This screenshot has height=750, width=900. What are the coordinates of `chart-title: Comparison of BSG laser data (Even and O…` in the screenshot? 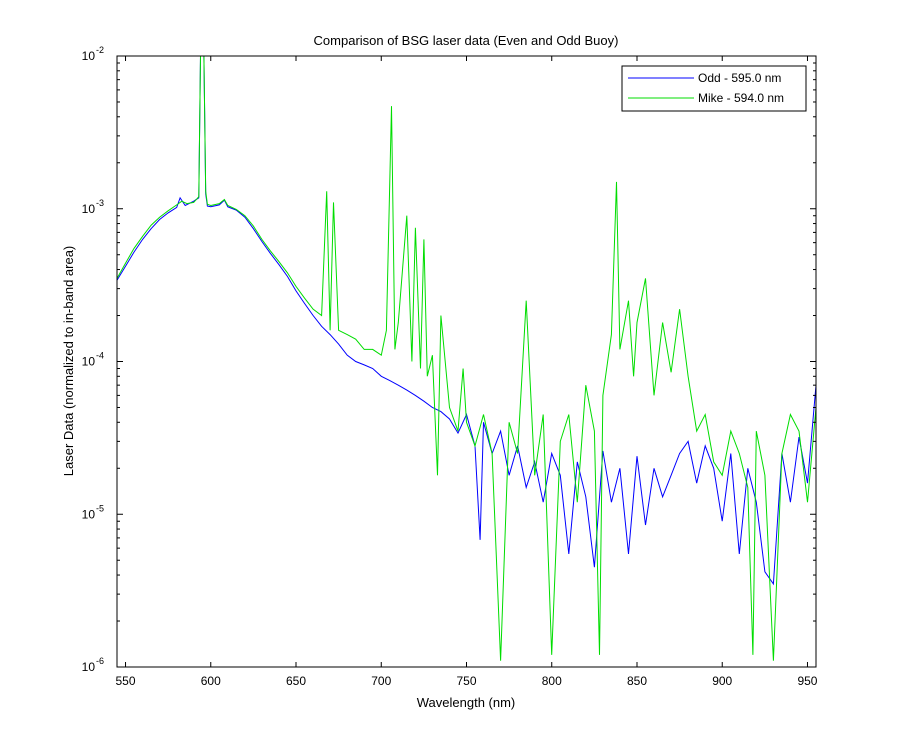 It's located at (466, 40).